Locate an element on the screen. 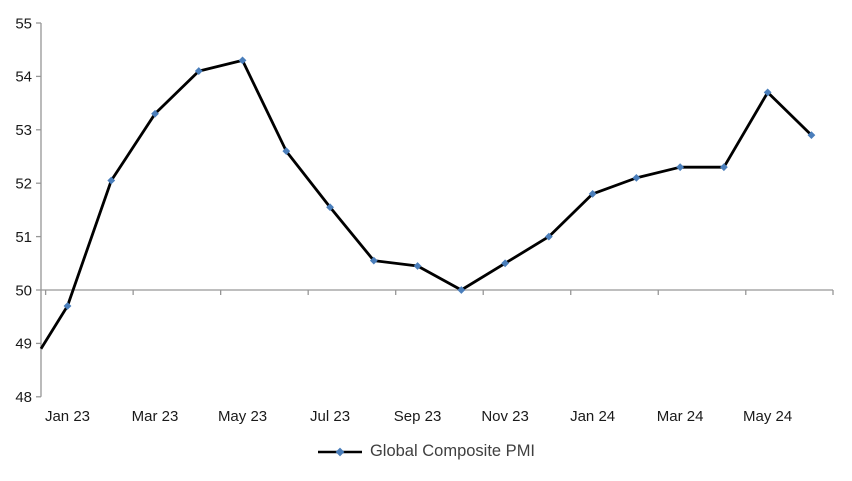 This screenshot has width=852, height=481. y-axis-tick-label: 48 is located at coordinates (23, 397).